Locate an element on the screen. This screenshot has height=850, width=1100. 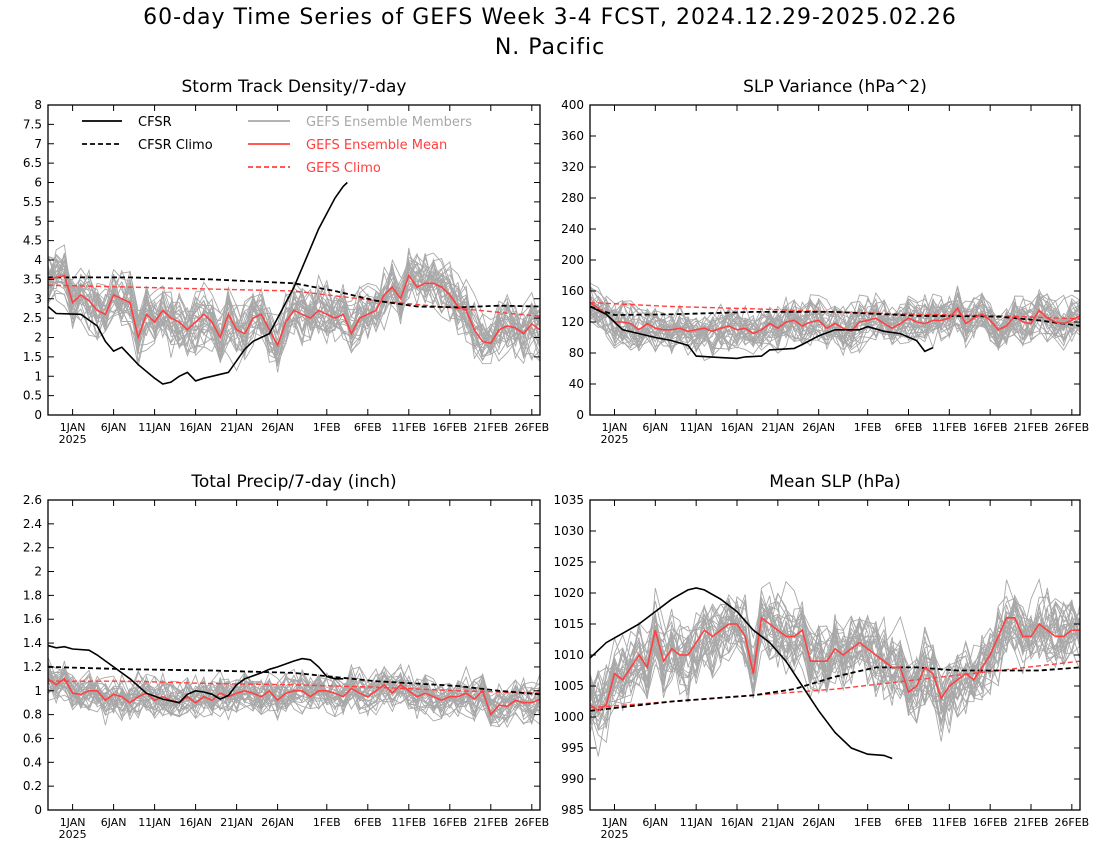
y-tick-label: 280 is located at coordinates (572, 198).